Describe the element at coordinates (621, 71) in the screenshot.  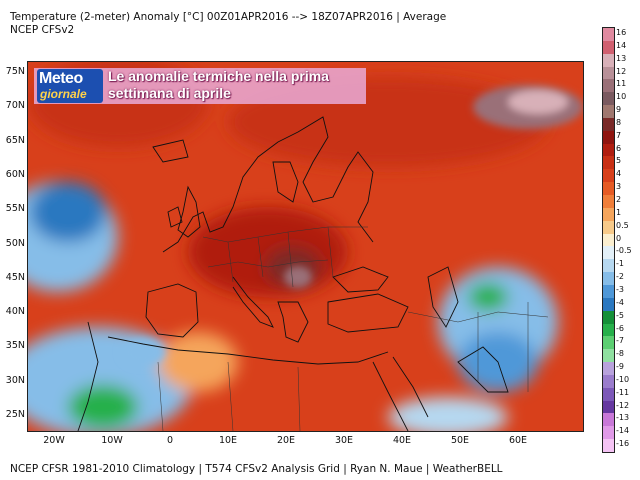
I see `legend-label: 12` at that location.